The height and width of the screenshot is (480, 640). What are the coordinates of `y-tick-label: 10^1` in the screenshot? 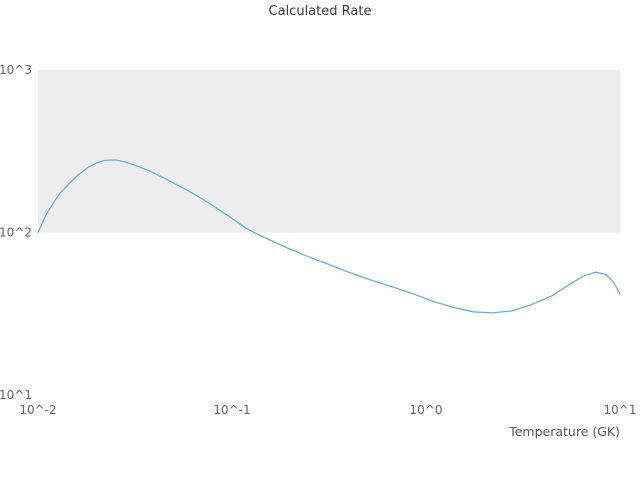 It's located at (16, 395).